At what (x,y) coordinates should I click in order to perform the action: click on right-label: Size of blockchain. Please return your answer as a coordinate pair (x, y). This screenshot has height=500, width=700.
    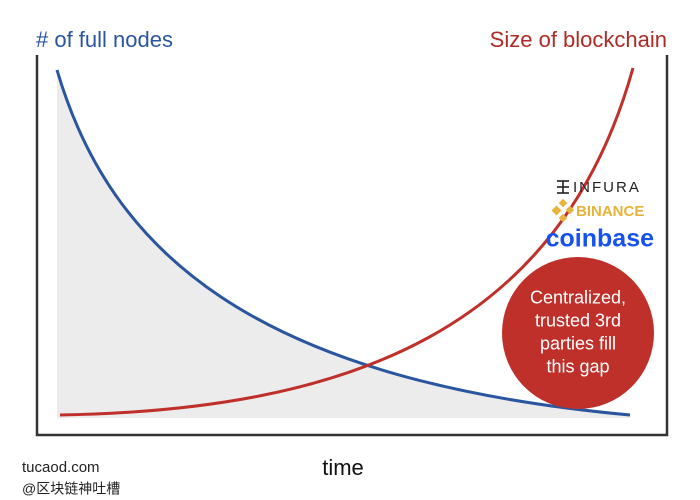
    Looking at the image, I should click on (578, 39).